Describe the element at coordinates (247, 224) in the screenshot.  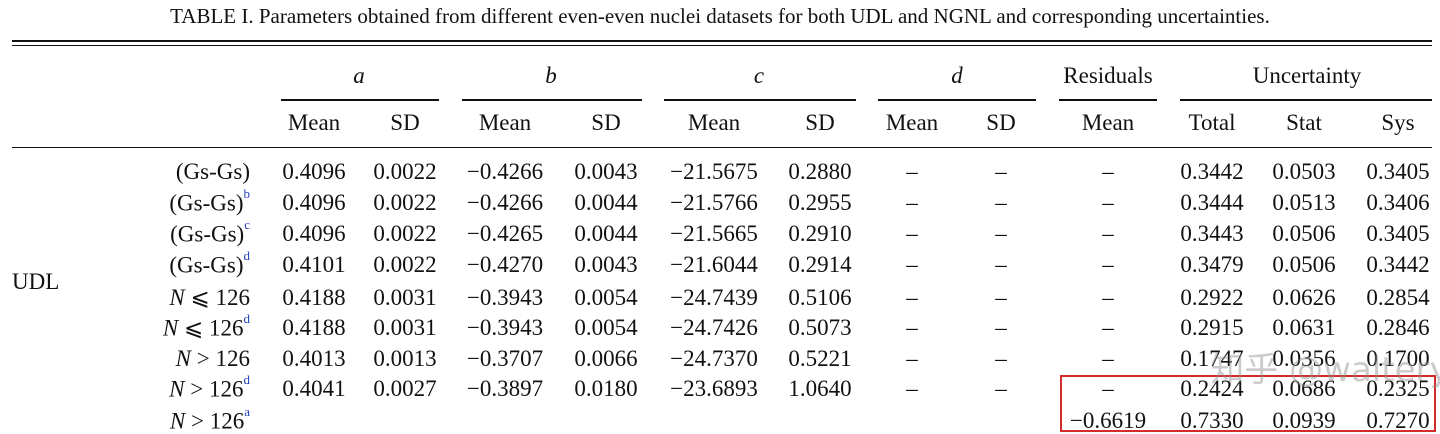
I see `footnote-marker: c` at that location.